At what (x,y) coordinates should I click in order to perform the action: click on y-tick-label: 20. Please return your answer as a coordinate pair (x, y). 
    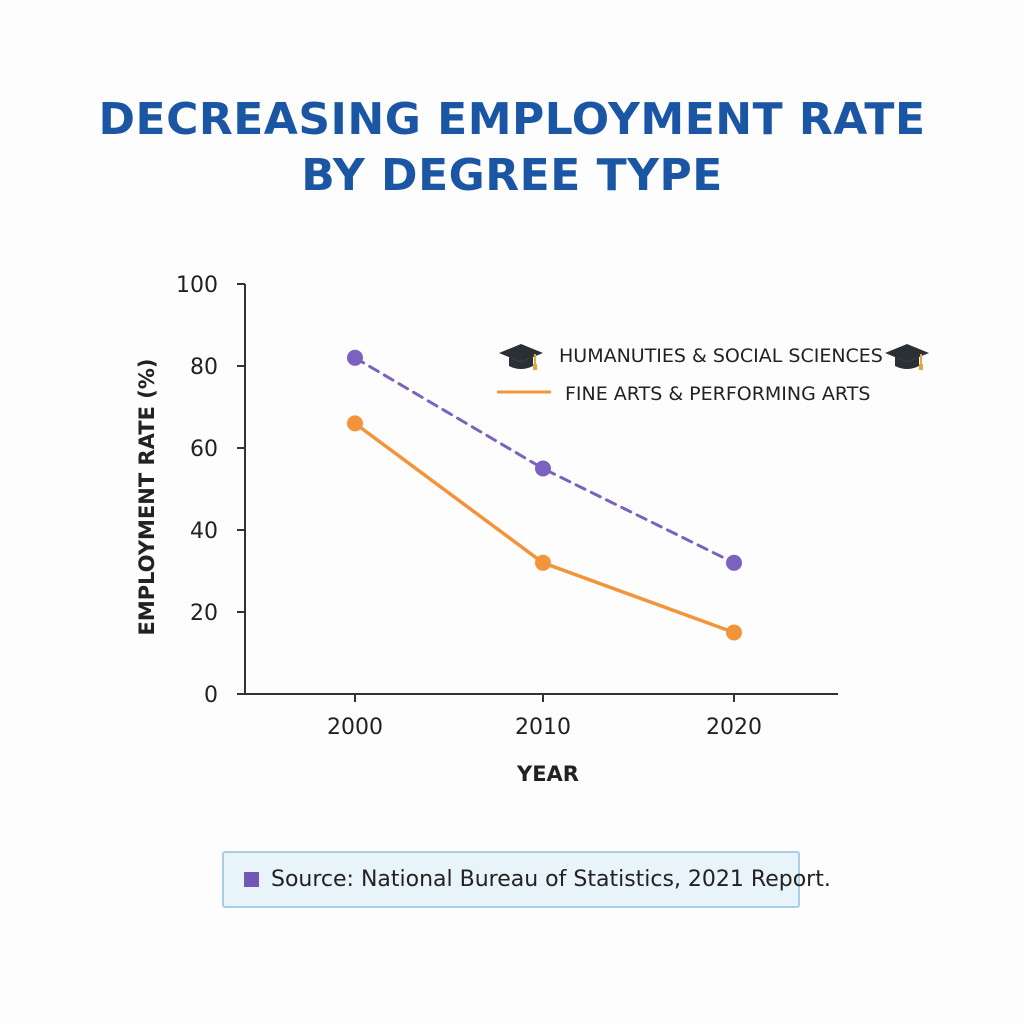
    Looking at the image, I should click on (204, 613).